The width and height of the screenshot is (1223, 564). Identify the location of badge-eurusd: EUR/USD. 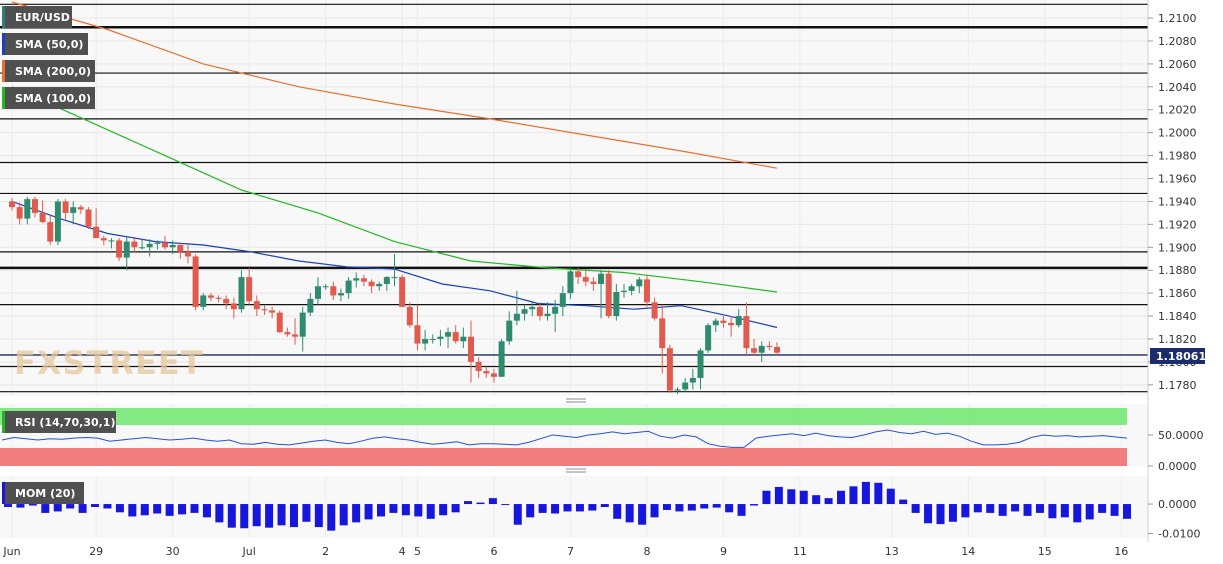
(37, 17).